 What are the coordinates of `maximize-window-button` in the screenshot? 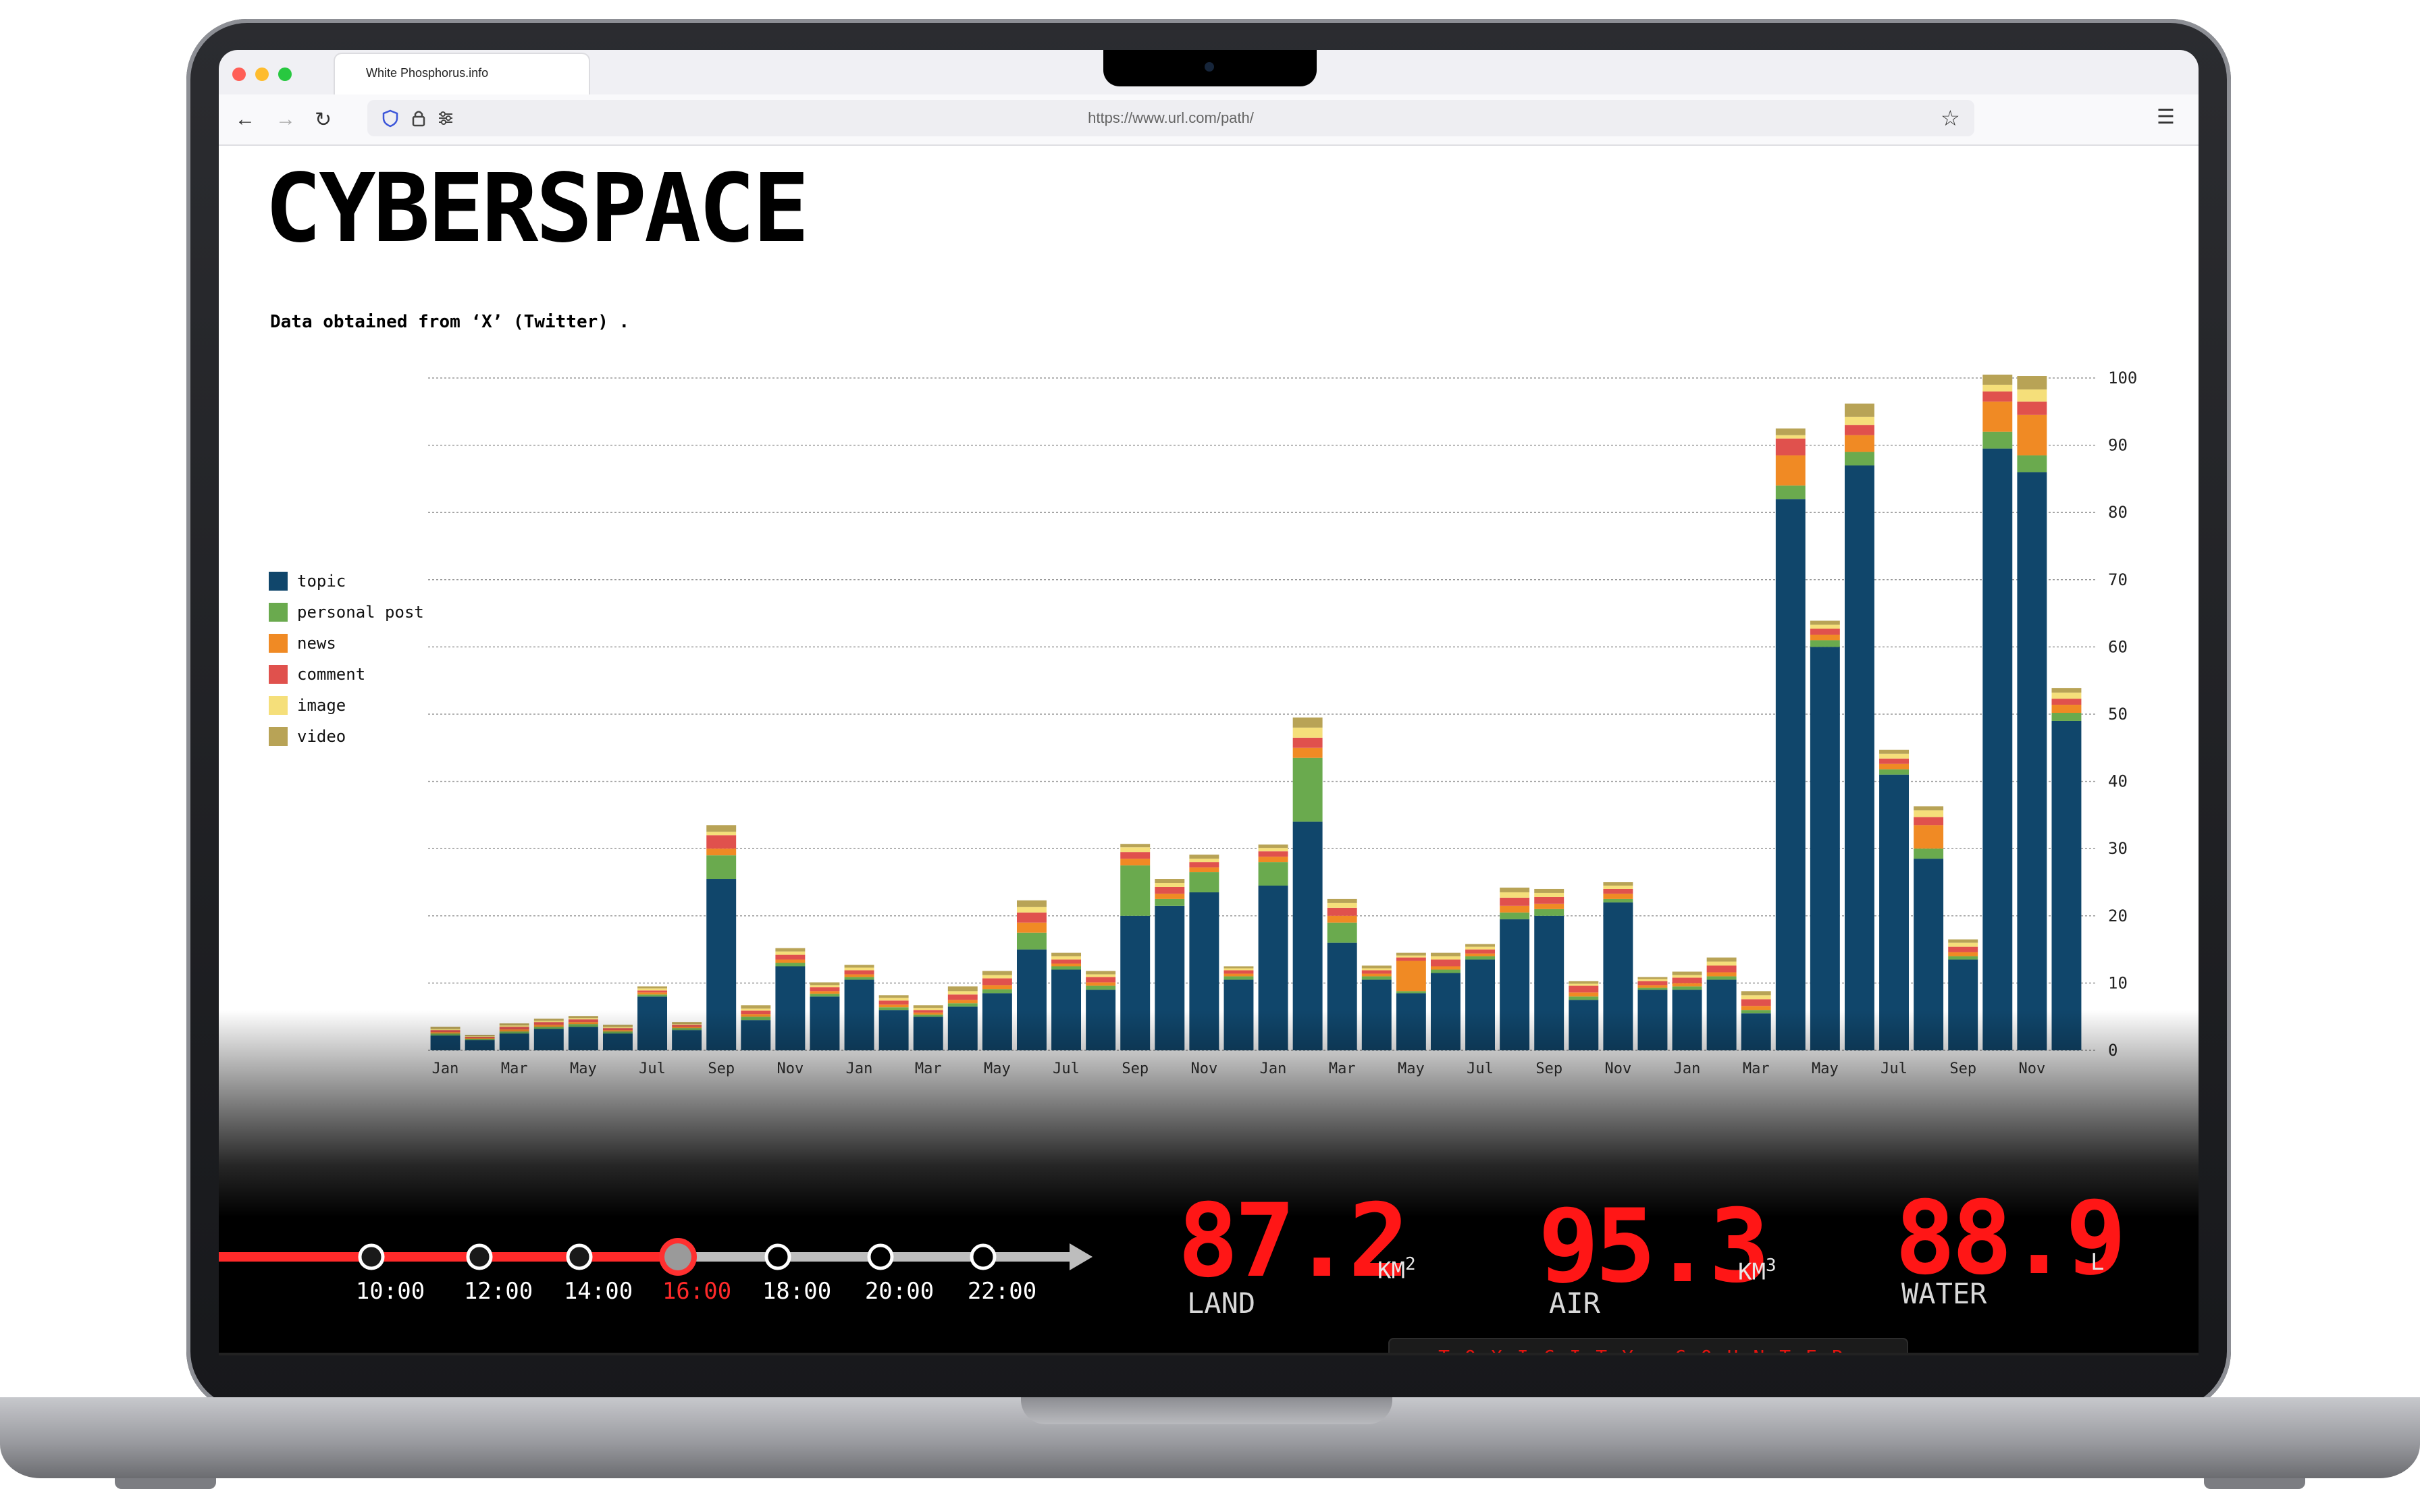 It's located at (285, 74).